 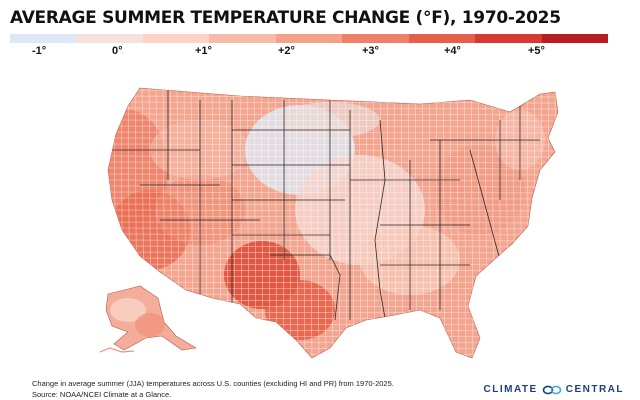 What do you see at coordinates (510, 389) in the screenshot?
I see `brand-word-left: CLIMATE` at bounding box center [510, 389].